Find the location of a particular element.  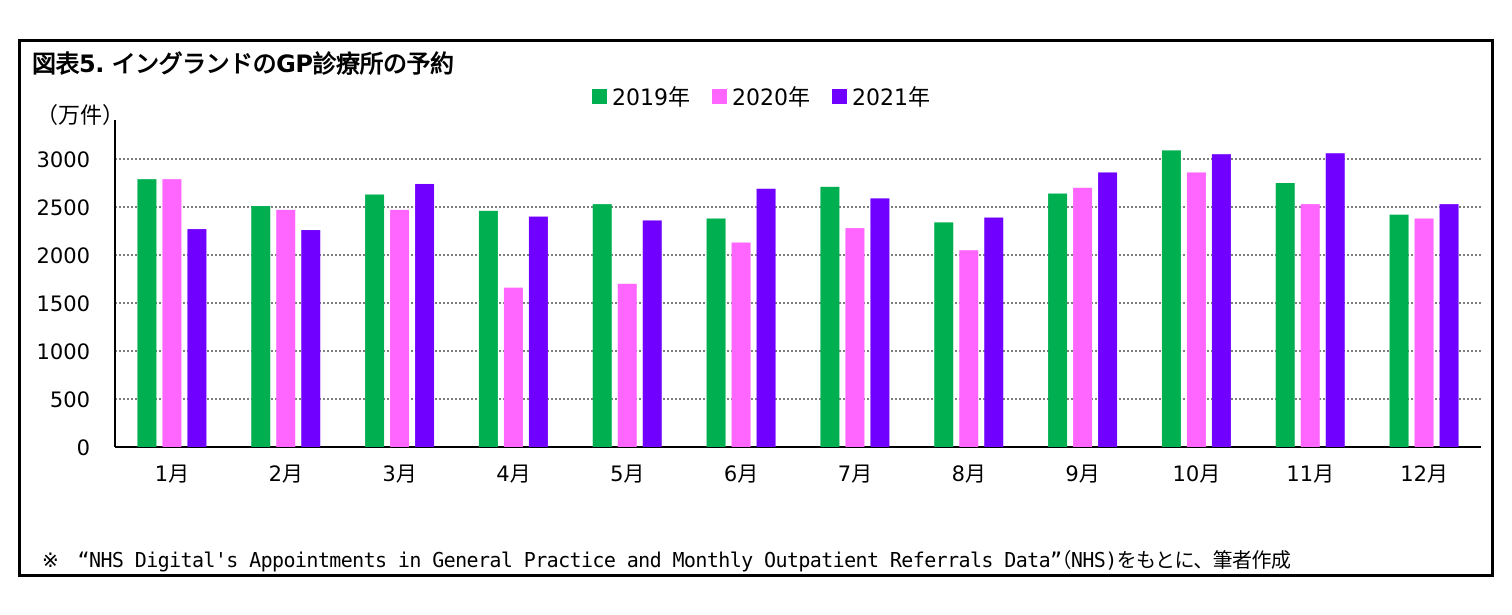

bar-2020年-7月 is located at coordinates (855, 337).